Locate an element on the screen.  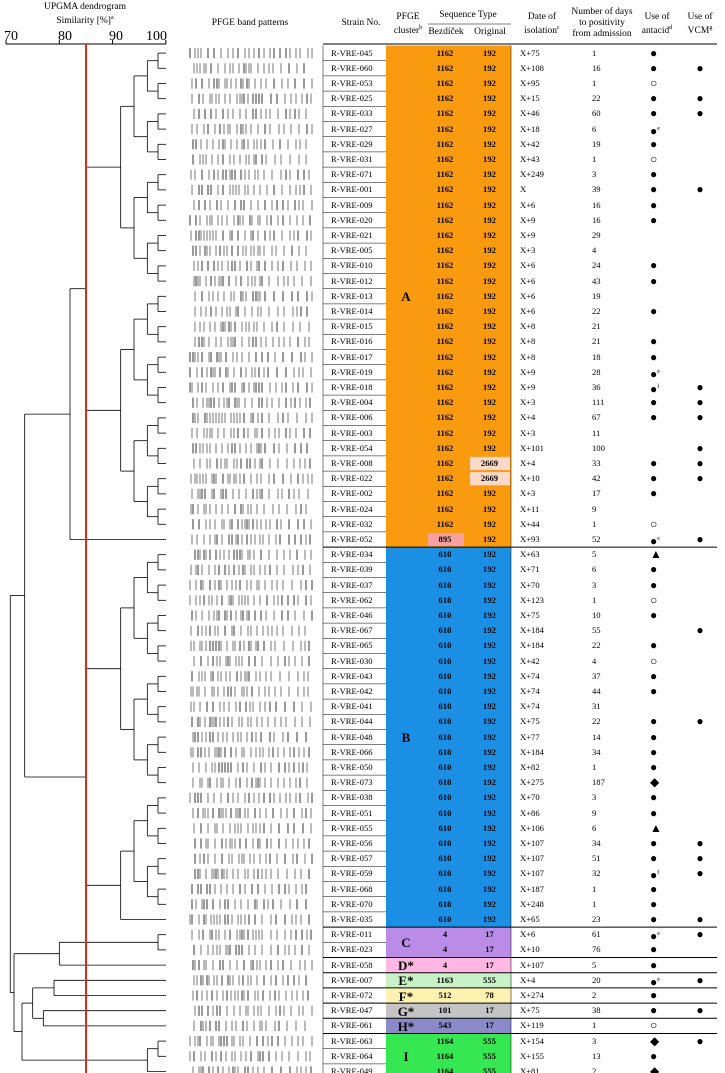
date-of-isolation: X+42 is located at coordinates (551, 661).